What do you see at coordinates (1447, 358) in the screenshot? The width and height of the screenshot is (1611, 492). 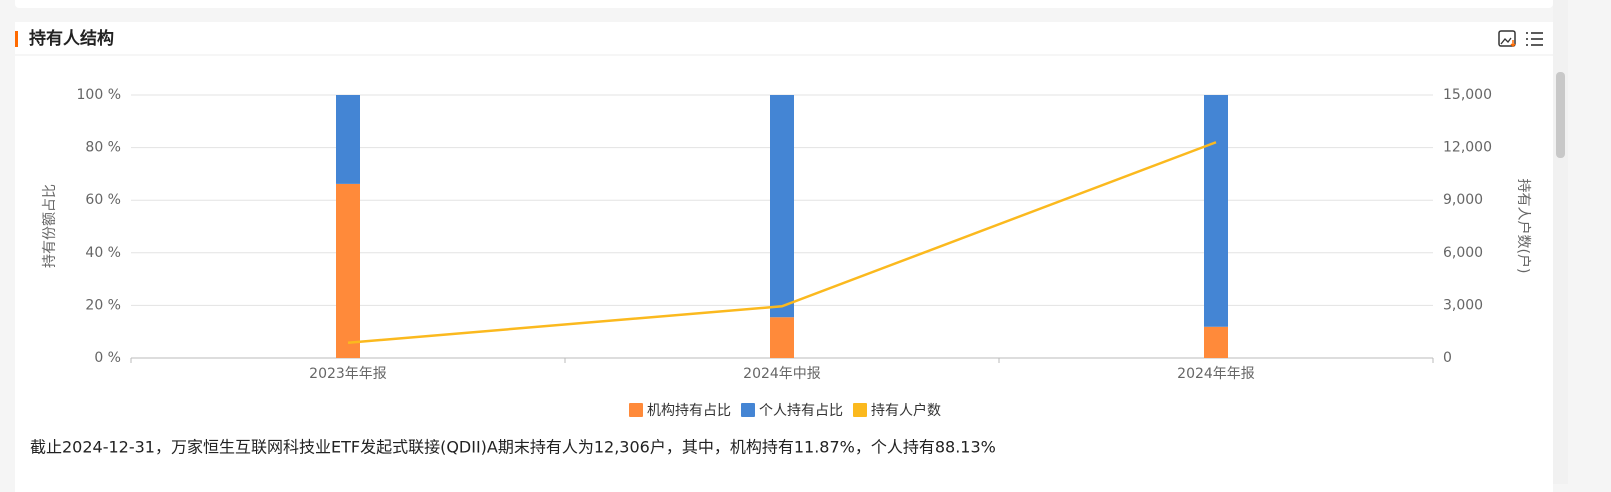 I see `y2-tick-label: 0` at bounding box center [1447, 358].